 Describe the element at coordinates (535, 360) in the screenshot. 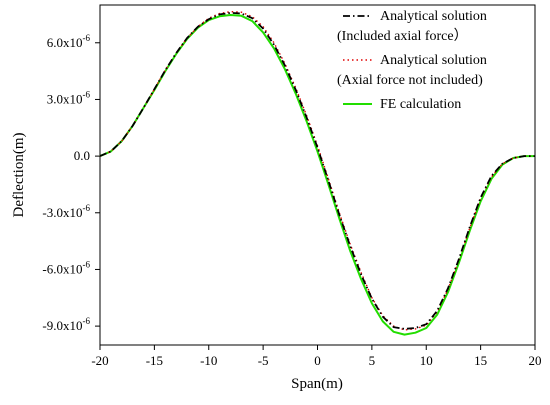

I see `x-tick-label: 20` at that location.